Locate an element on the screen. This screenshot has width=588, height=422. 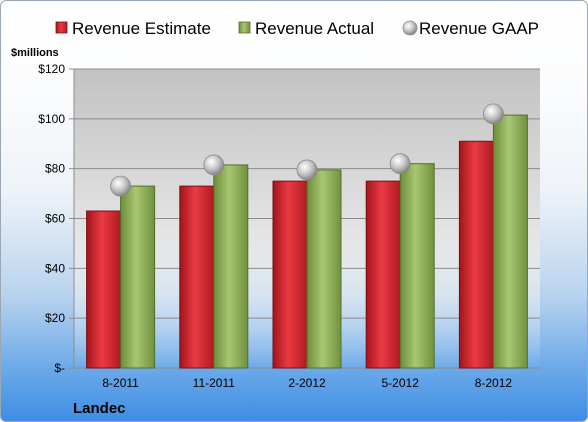
legend-item: Revenue GAAP is located at coordinates (470, 28).